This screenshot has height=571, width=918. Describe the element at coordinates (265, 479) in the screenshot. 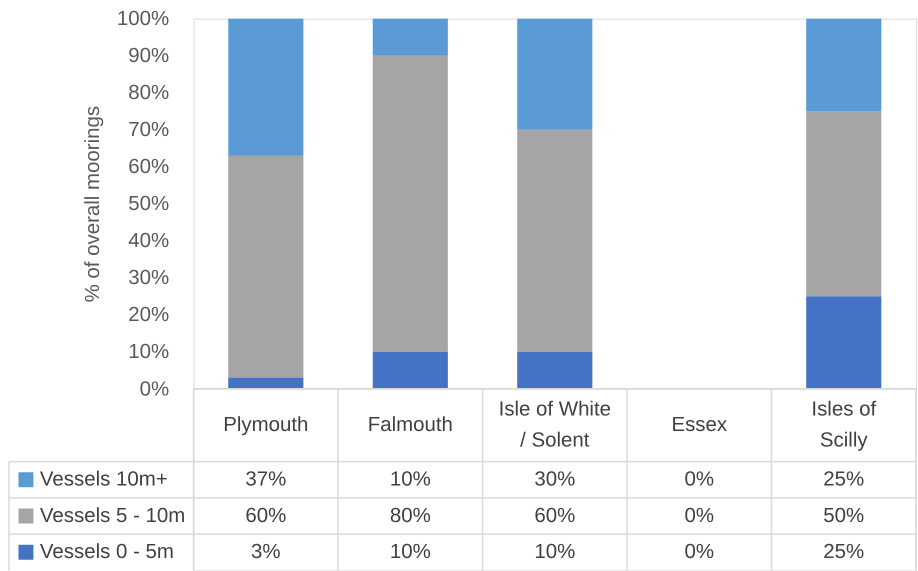

I see `data-label: 37%` at that location.